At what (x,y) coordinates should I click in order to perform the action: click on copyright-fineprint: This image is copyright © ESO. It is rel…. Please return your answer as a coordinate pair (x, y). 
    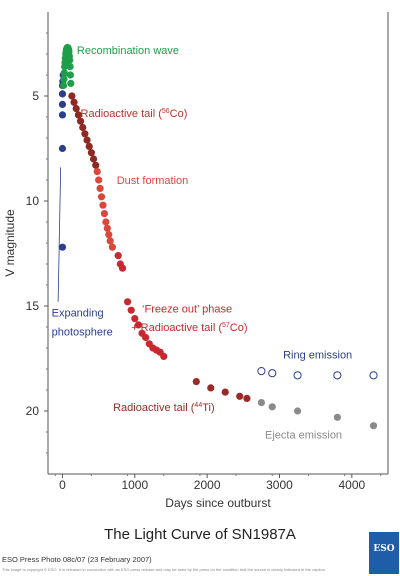
    Looking at the image, I should click on (164, 569).